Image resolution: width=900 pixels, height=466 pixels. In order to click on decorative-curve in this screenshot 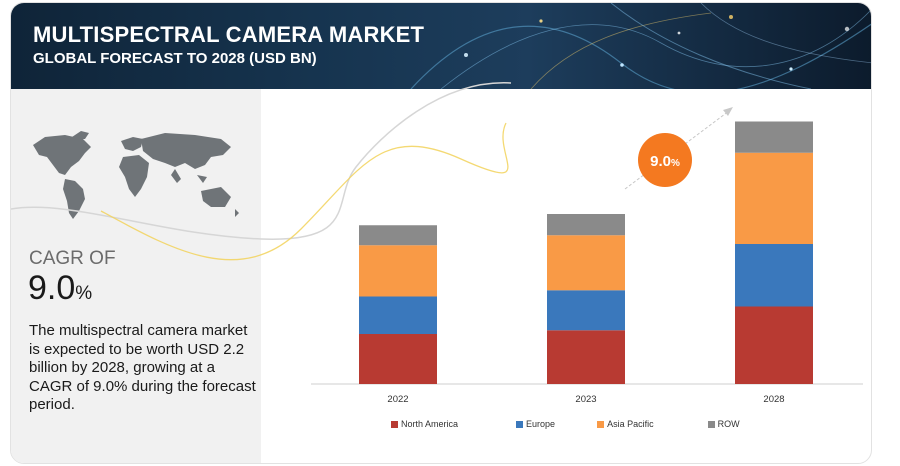, I will do `click(304, 191)`.